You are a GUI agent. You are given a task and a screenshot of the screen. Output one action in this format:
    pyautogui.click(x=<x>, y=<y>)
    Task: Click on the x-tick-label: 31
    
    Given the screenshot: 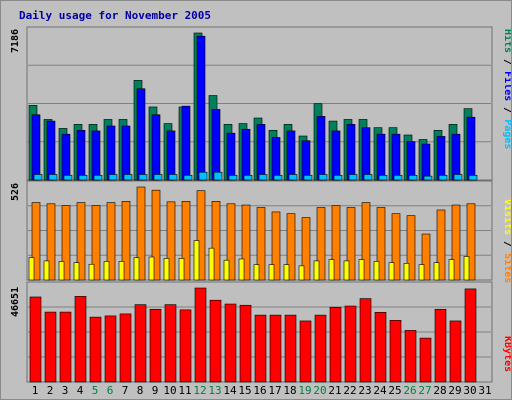 What is the action you would take?
    pyautogui.click(x=484, y=390)
    